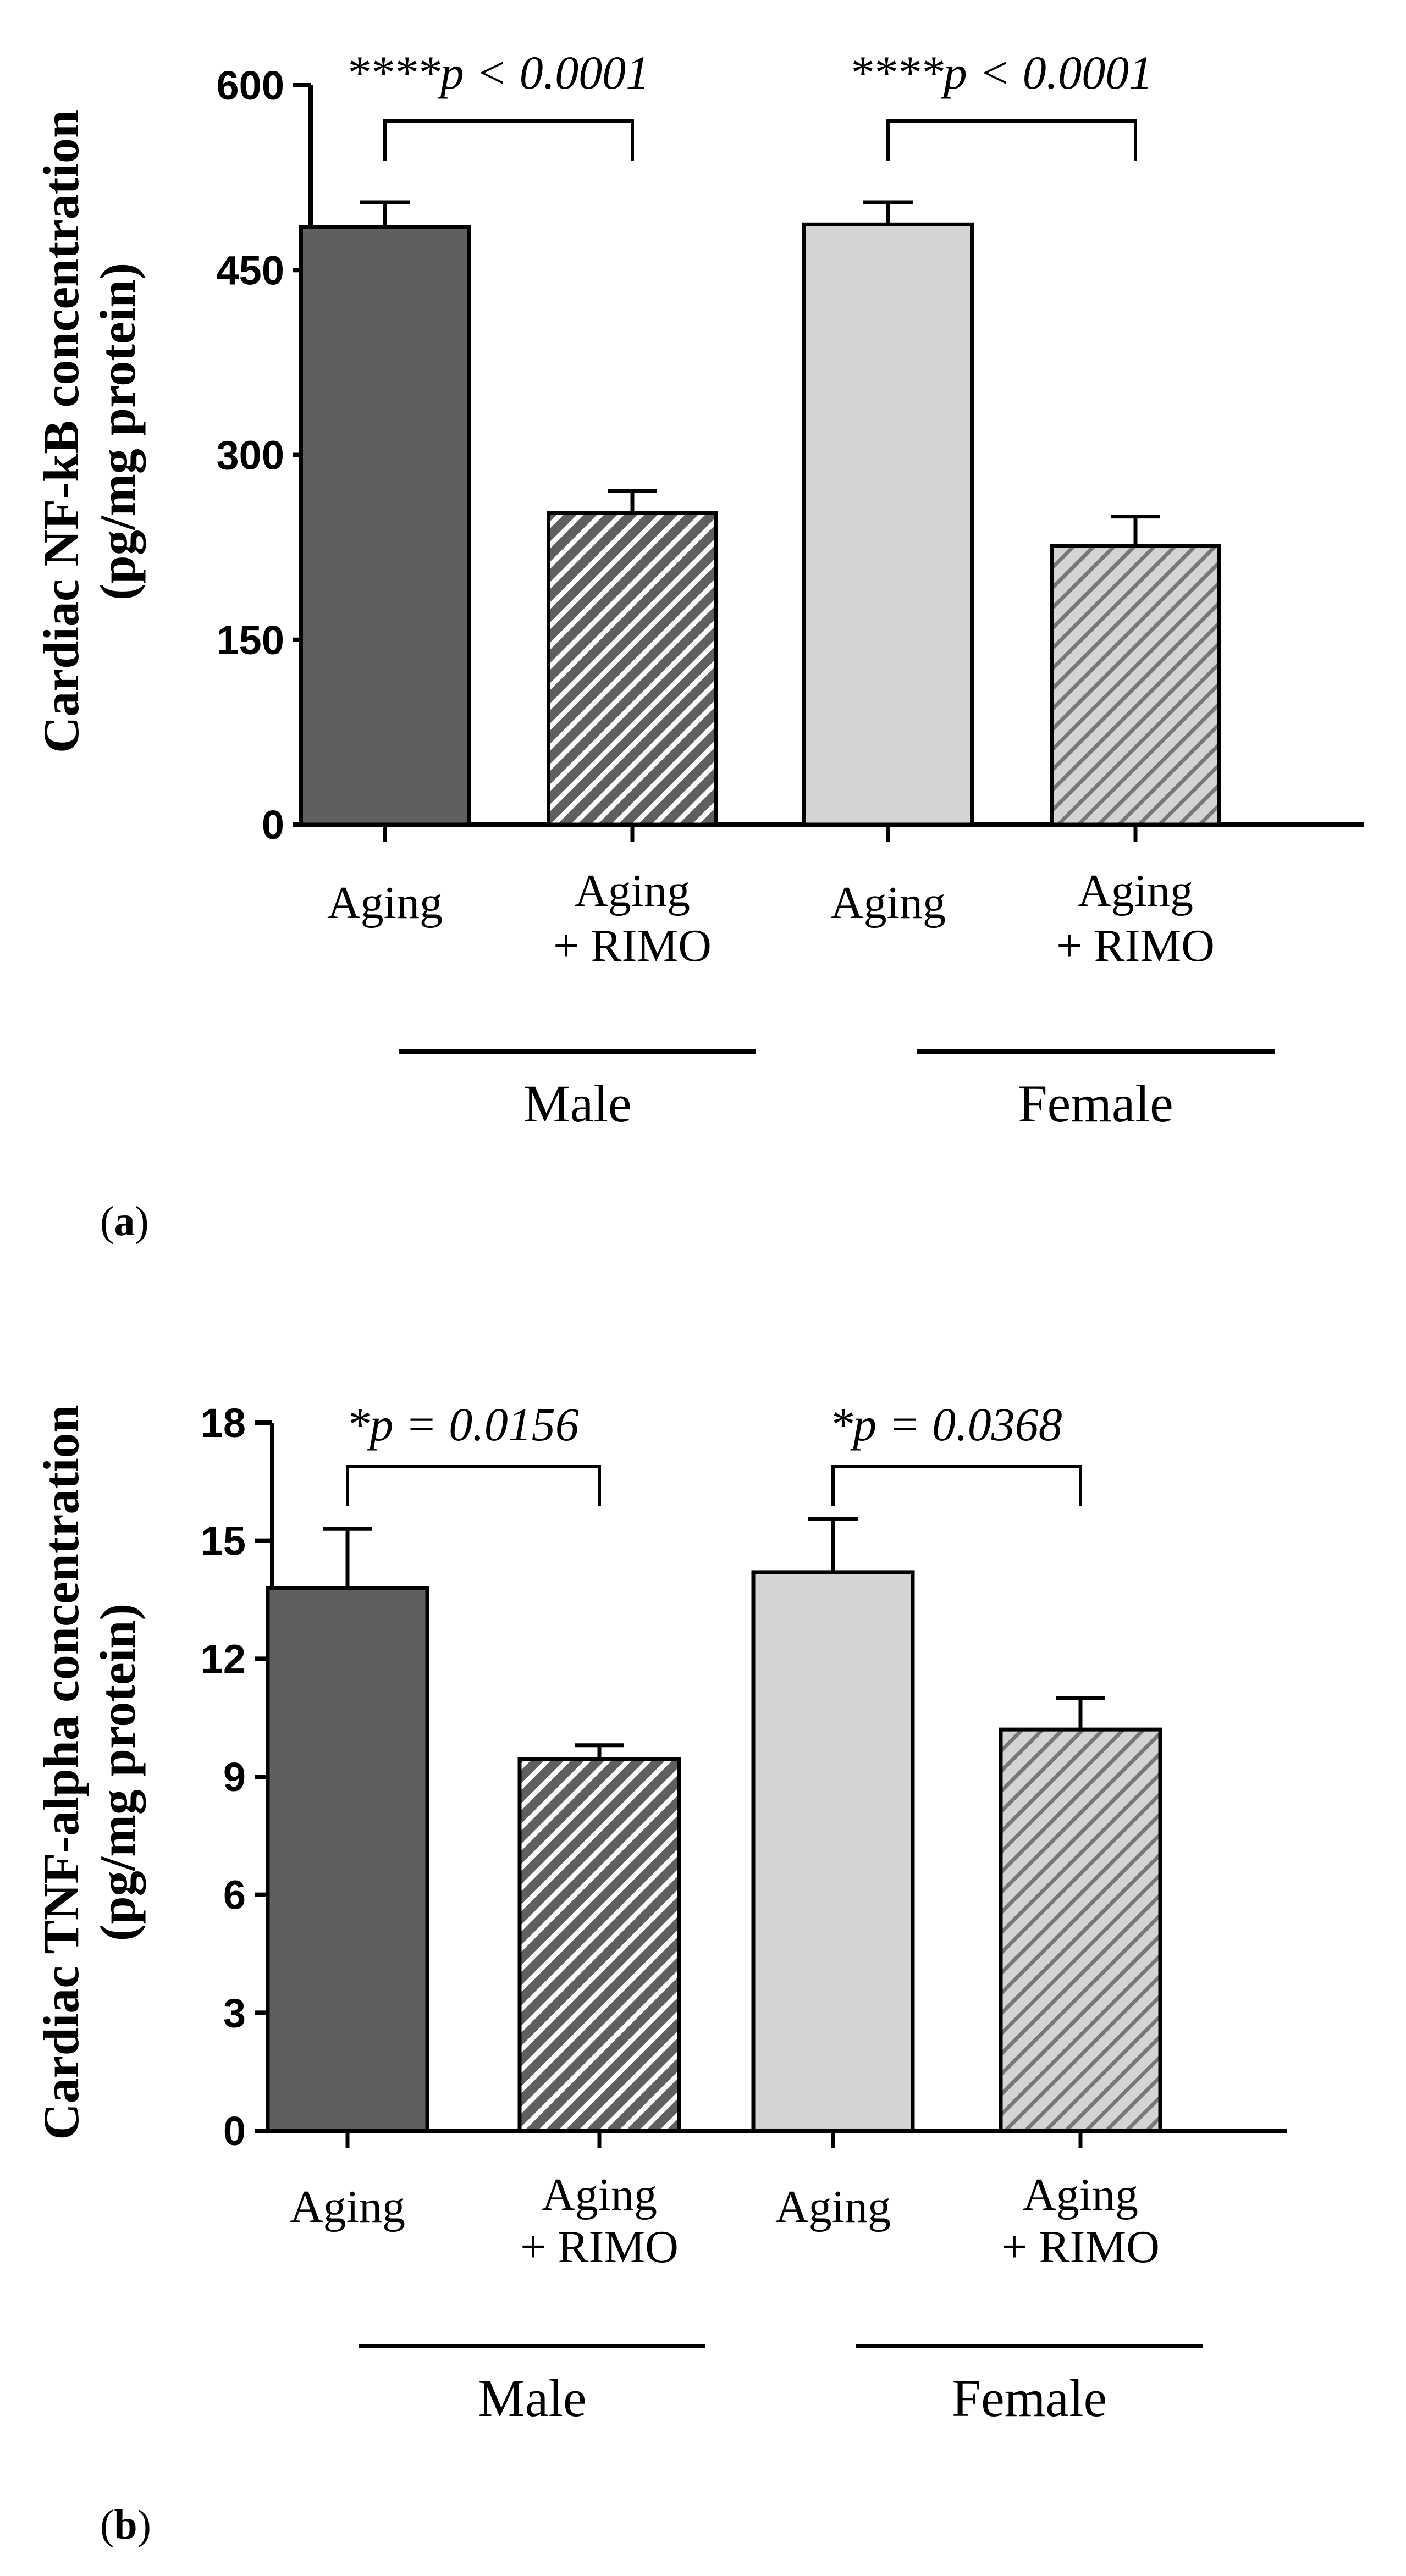 Image resolution: width=1406 pixels, height=2576 pixels. What do you see at coordinates (250, 270) in the screenshot?
I see `y-tick-label: 450` at bounding box center [250, 270].